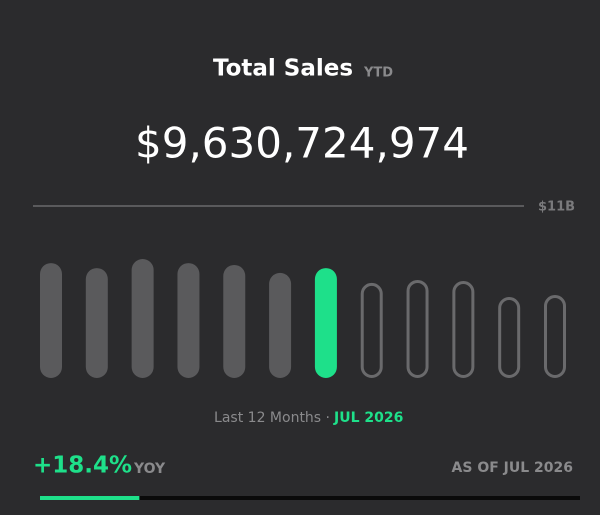 Image resolution: width=600 pixels, height=515 pixels. What do you see at coordinates (82, 466) in the screenshot?
I see `yoy-value: +18.4%` at bounding box center [82, 466].